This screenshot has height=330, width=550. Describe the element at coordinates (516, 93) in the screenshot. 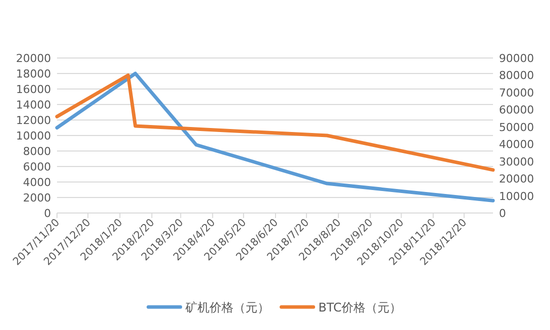

I see `y2-tick-label: 70000` at that location.